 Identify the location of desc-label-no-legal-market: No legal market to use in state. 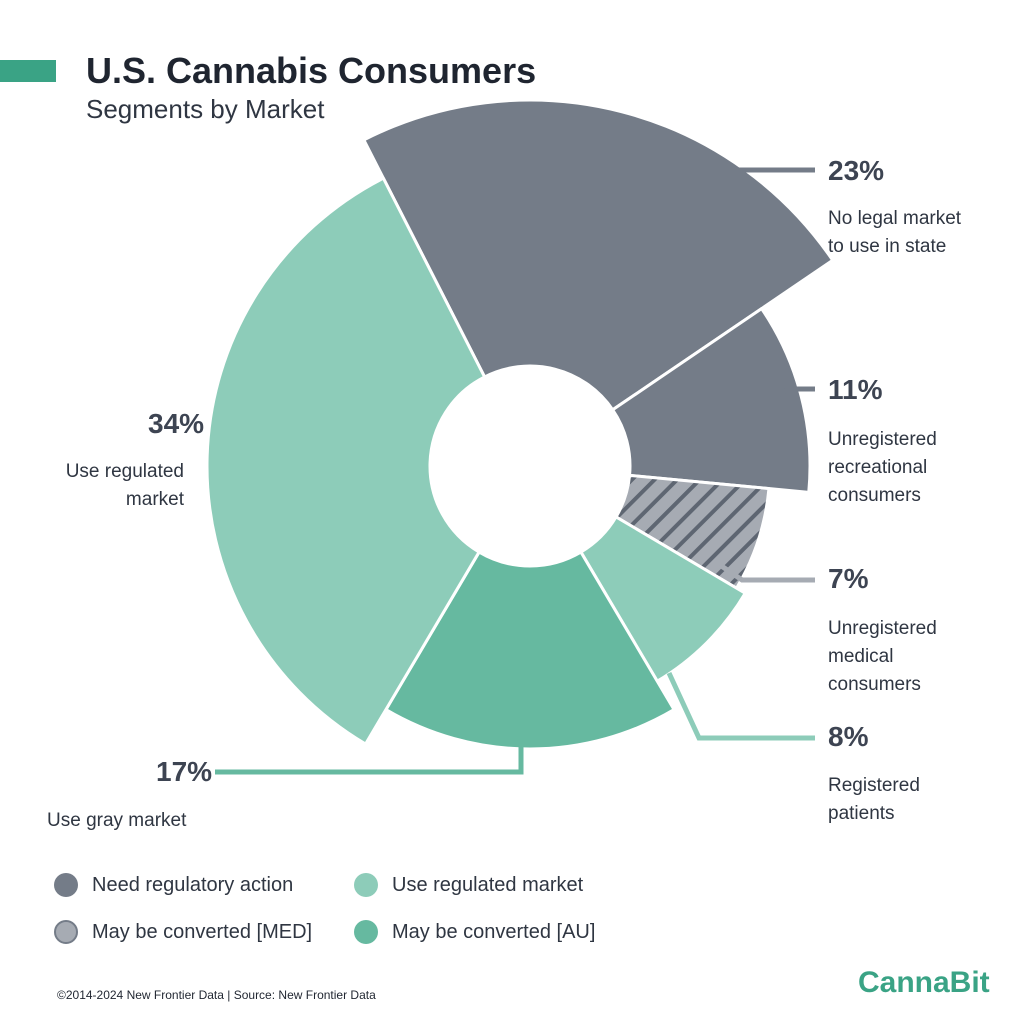
(895, 232).